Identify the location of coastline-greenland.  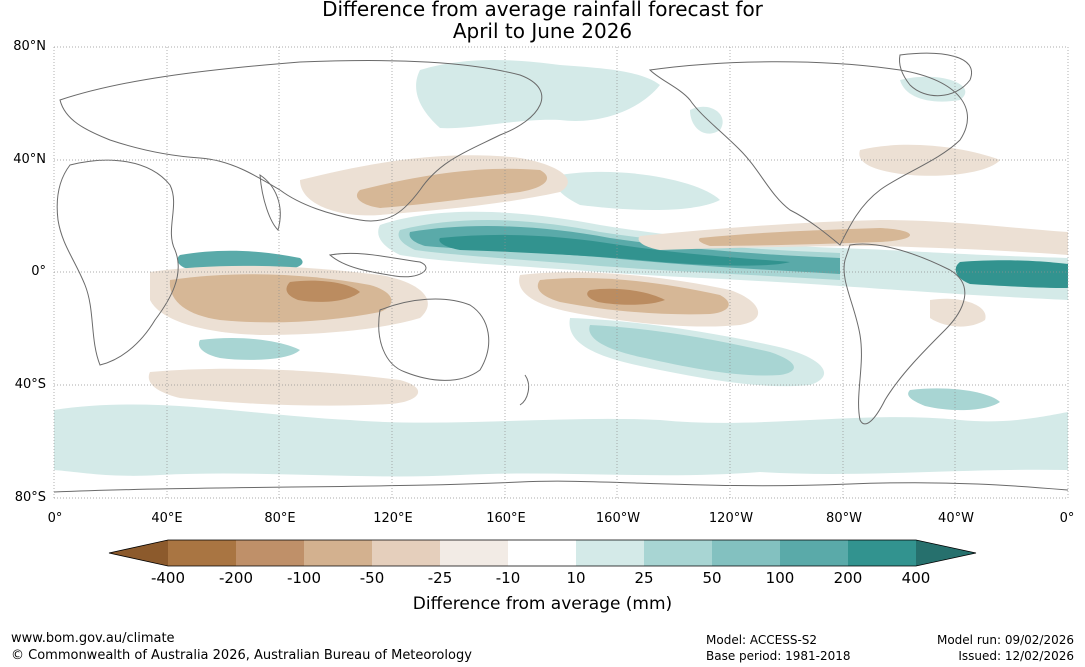
(936, 74).